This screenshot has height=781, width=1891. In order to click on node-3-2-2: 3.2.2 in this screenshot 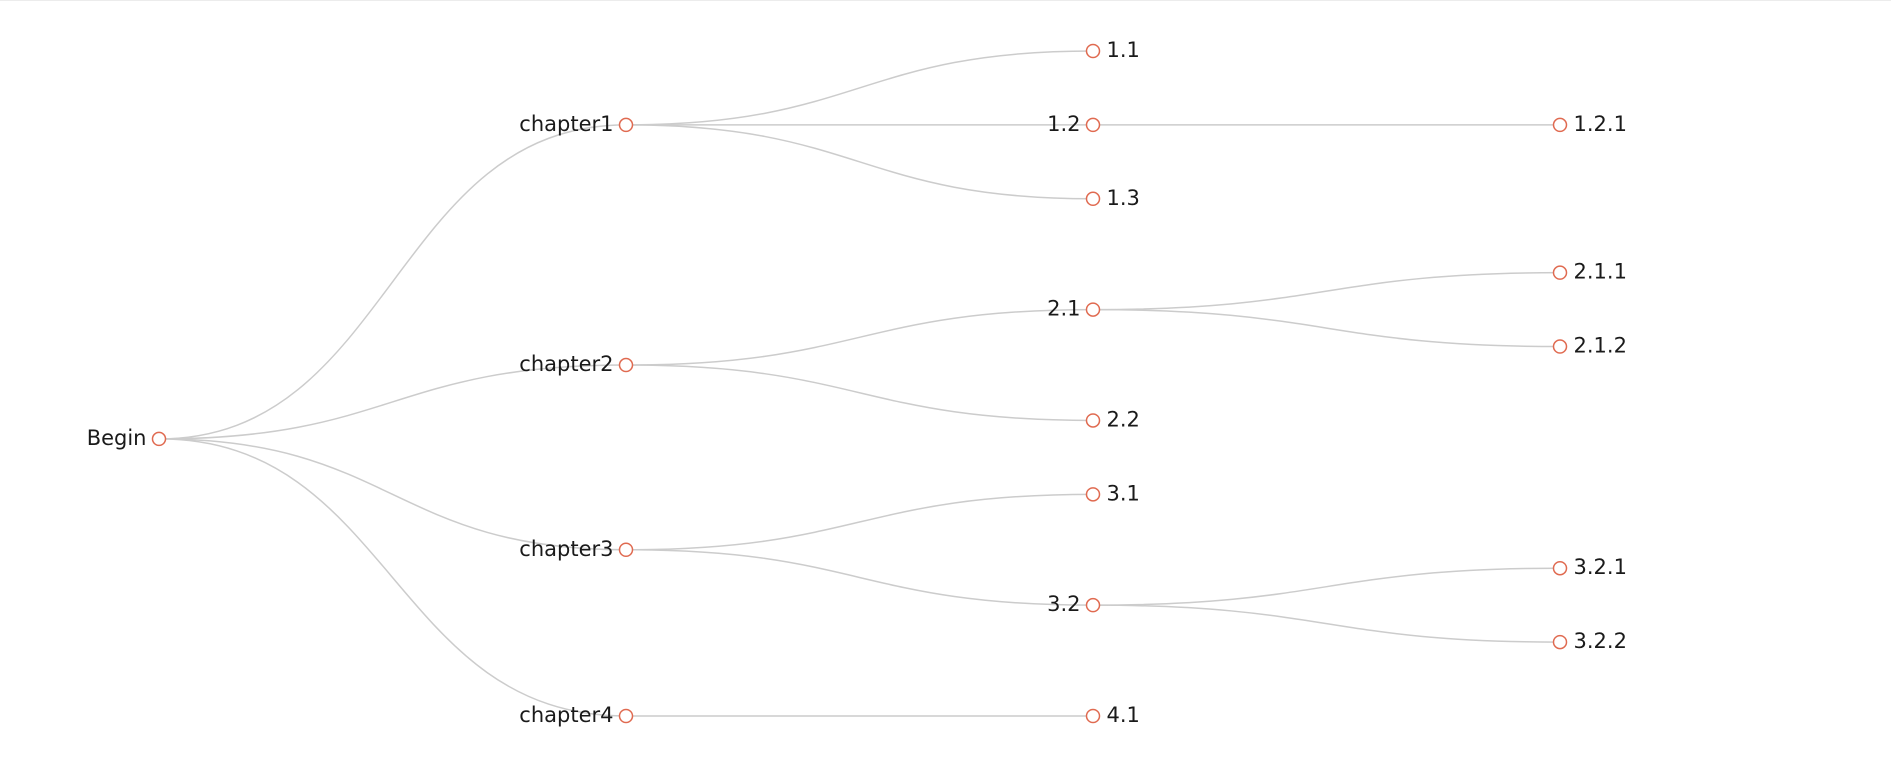, I will do `click(1589, 641)`.